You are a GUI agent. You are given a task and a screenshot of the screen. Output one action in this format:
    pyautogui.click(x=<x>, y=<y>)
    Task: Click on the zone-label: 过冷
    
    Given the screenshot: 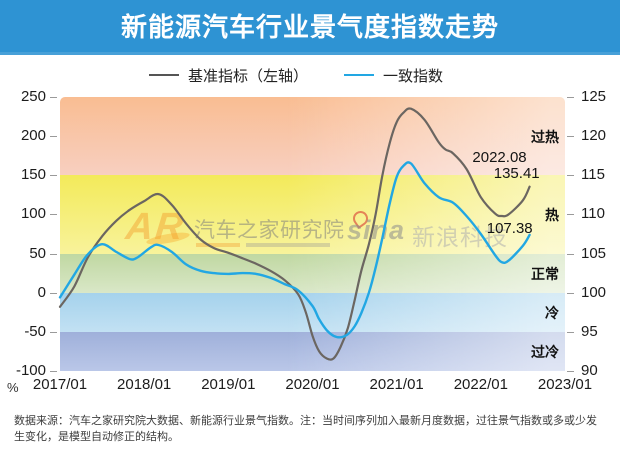 What is the action you would take?
    pyautogui.click(x=545, y=352)
    